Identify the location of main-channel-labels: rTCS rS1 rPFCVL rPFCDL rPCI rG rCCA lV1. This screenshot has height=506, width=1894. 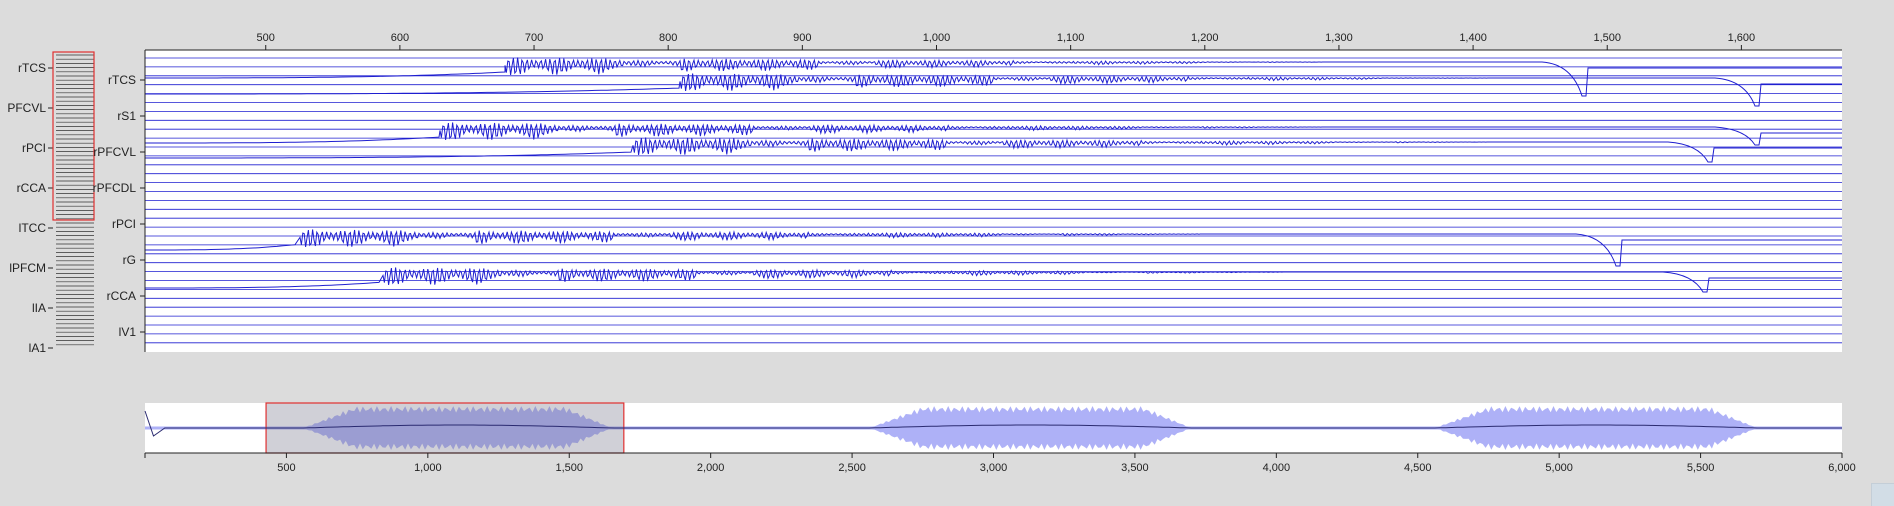
(119, 206).